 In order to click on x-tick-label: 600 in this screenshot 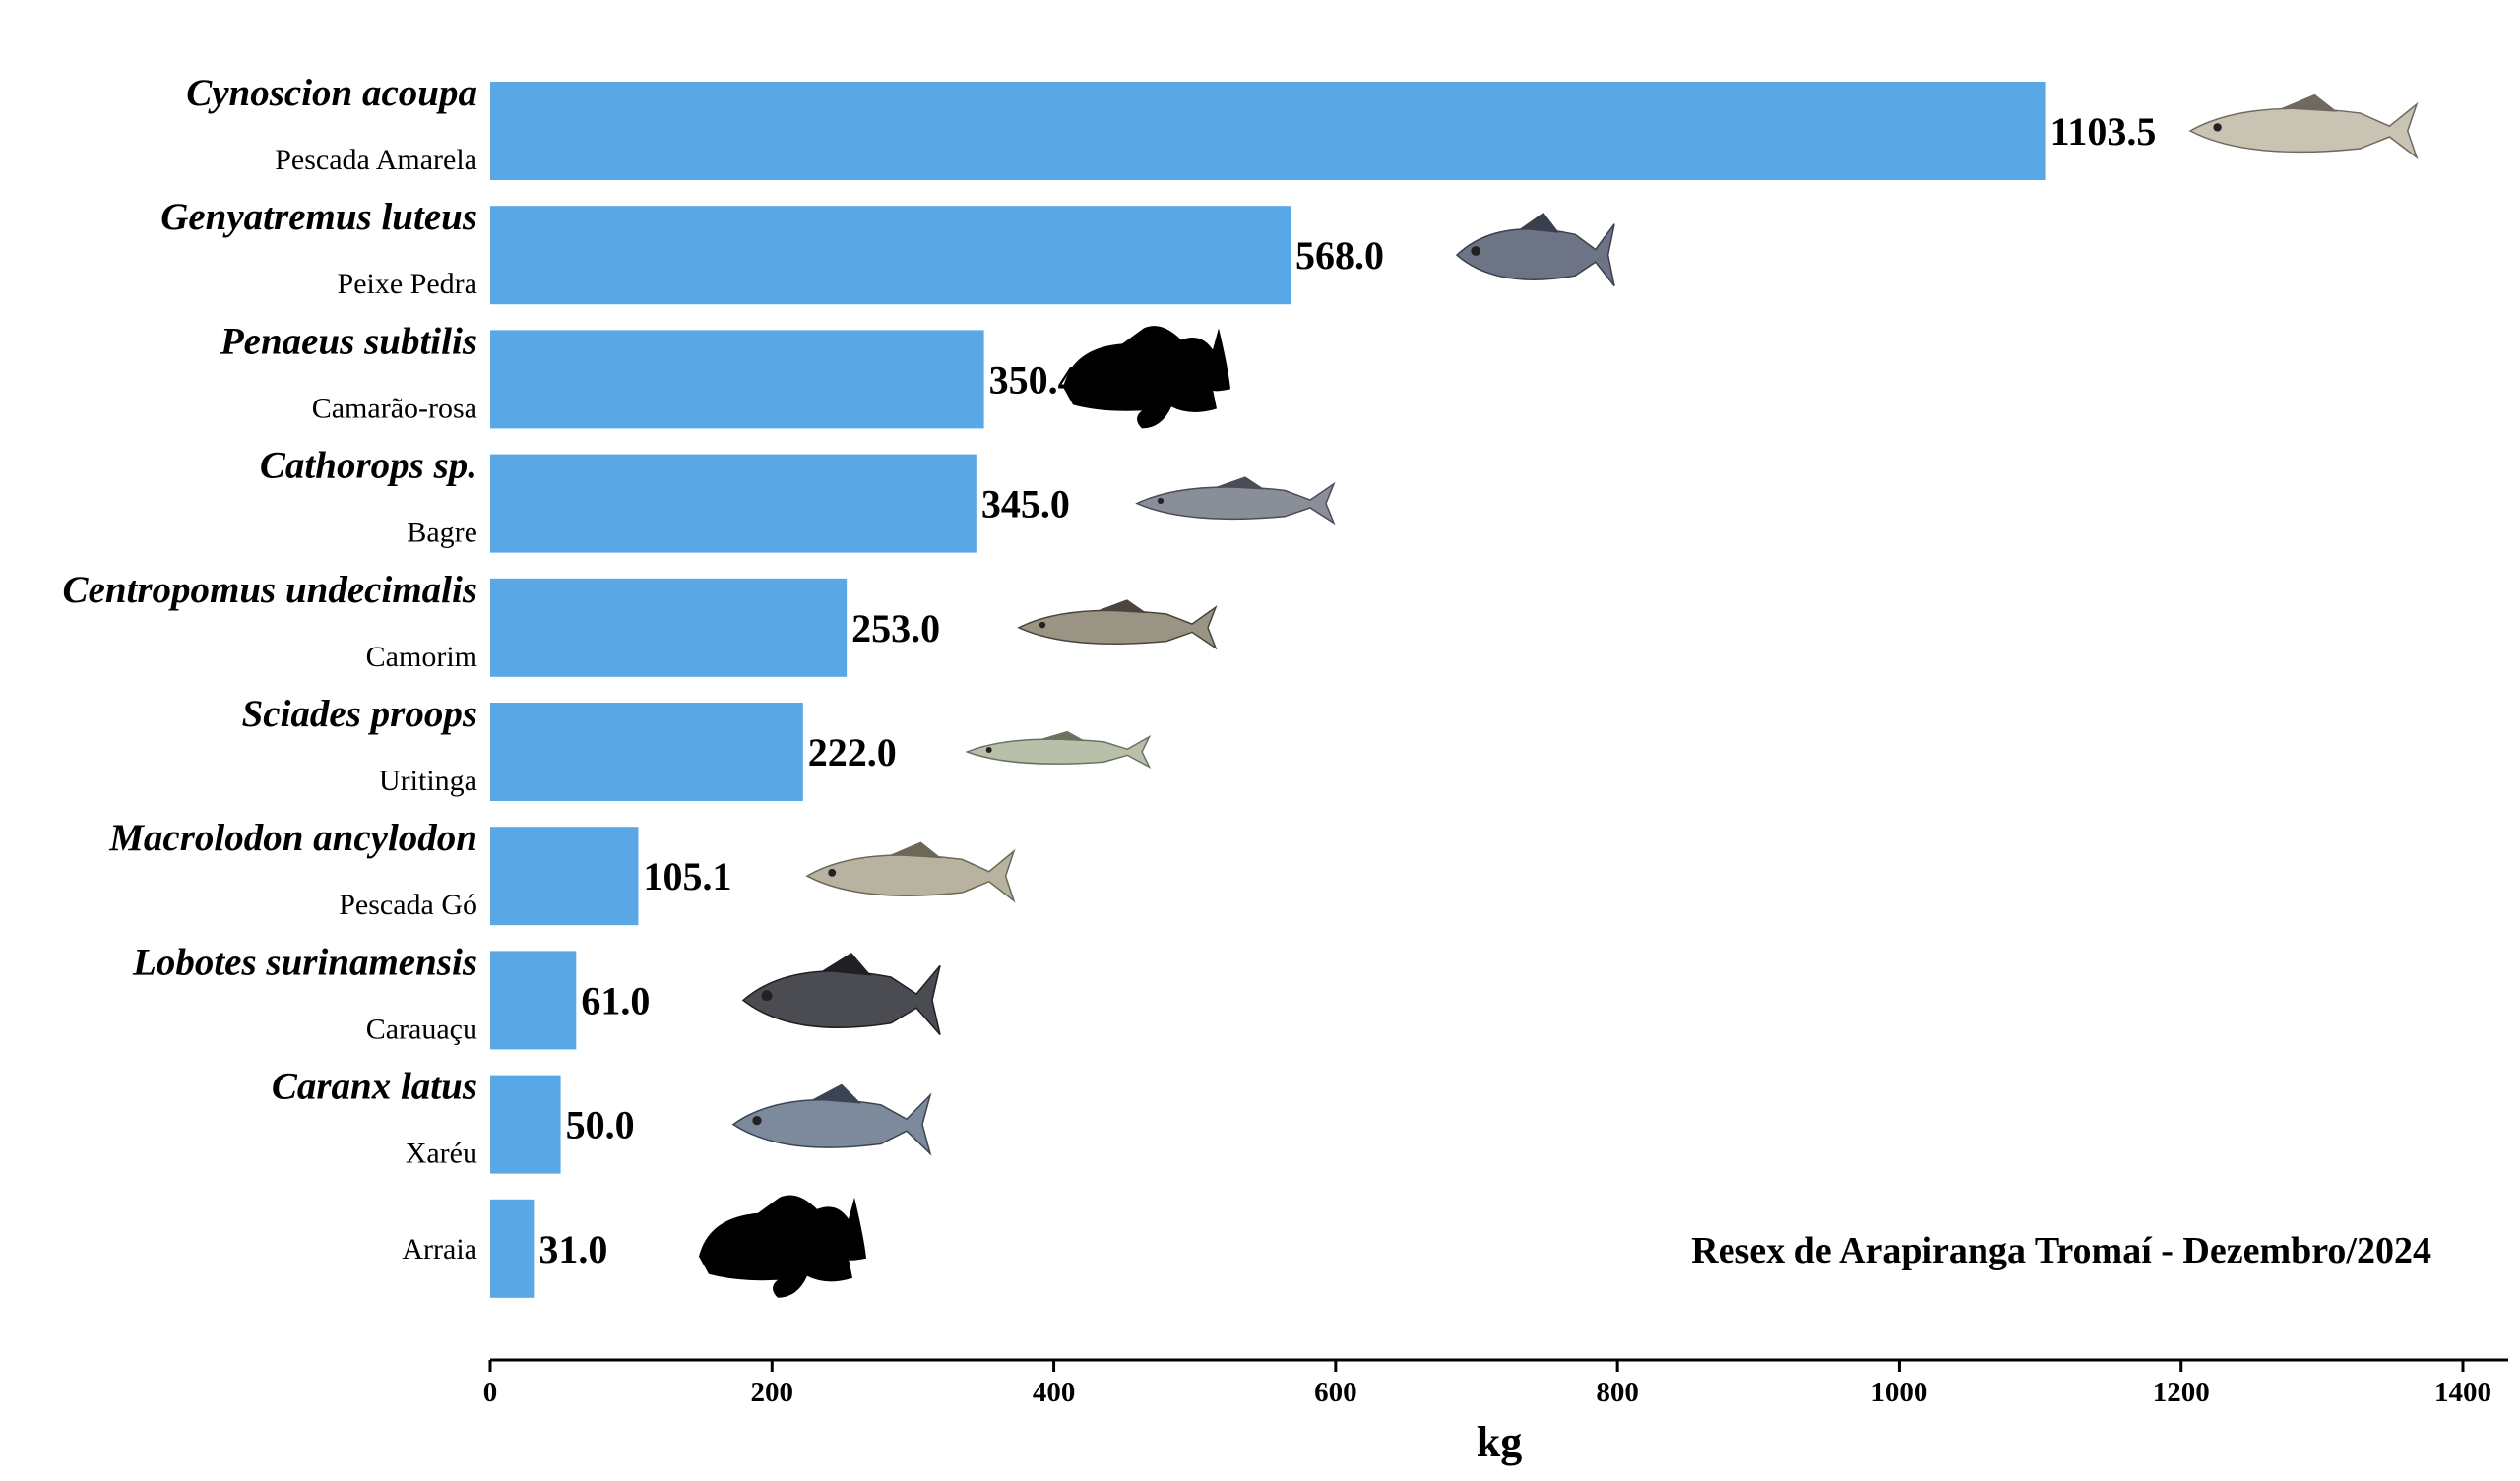, I will do `click(1335, 1392)`.